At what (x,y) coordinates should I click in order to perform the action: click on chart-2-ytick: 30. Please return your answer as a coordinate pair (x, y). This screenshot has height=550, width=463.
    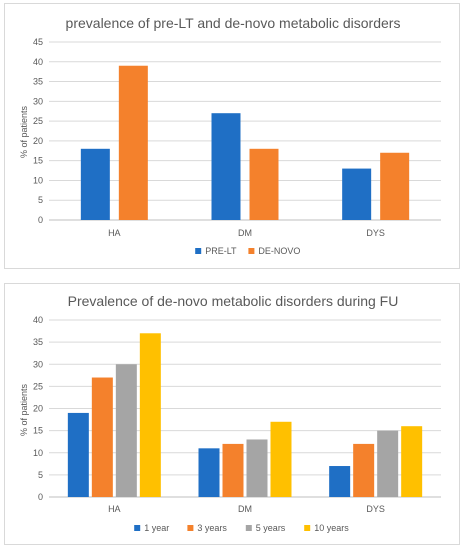
    Looking at the image, I should click on (38, 364).